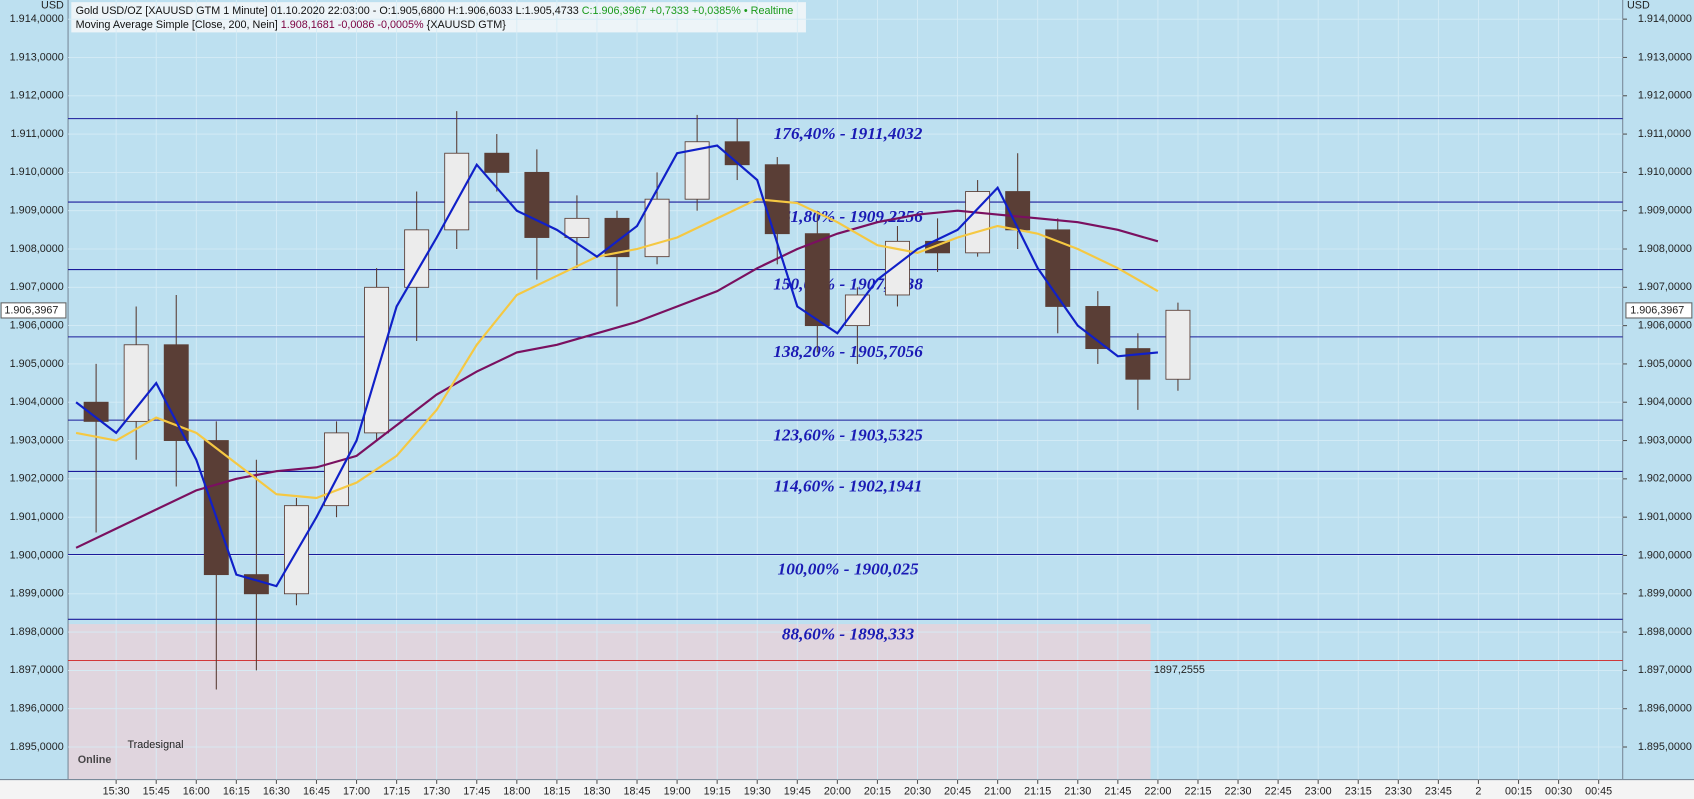 Image resolution: width=1694 pixels, height=799 pixels. I want to click on x-tick-label: 18:45, so click(637, 791).